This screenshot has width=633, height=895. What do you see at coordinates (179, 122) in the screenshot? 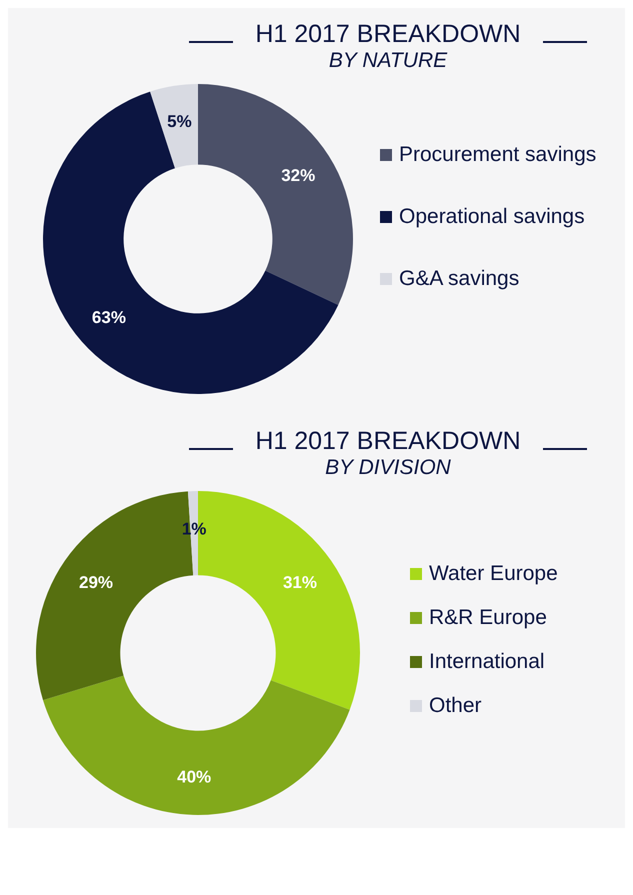
I see `data-label: 5%` at bounding box center [179, 122].